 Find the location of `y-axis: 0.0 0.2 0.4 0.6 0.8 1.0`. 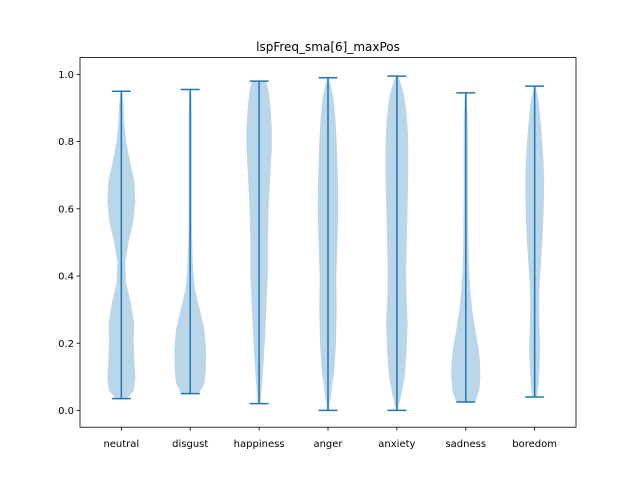

y-axis: 0.0 0.2 0.4 0.6 0.8 1.0 is located at coordinates (69, 243).